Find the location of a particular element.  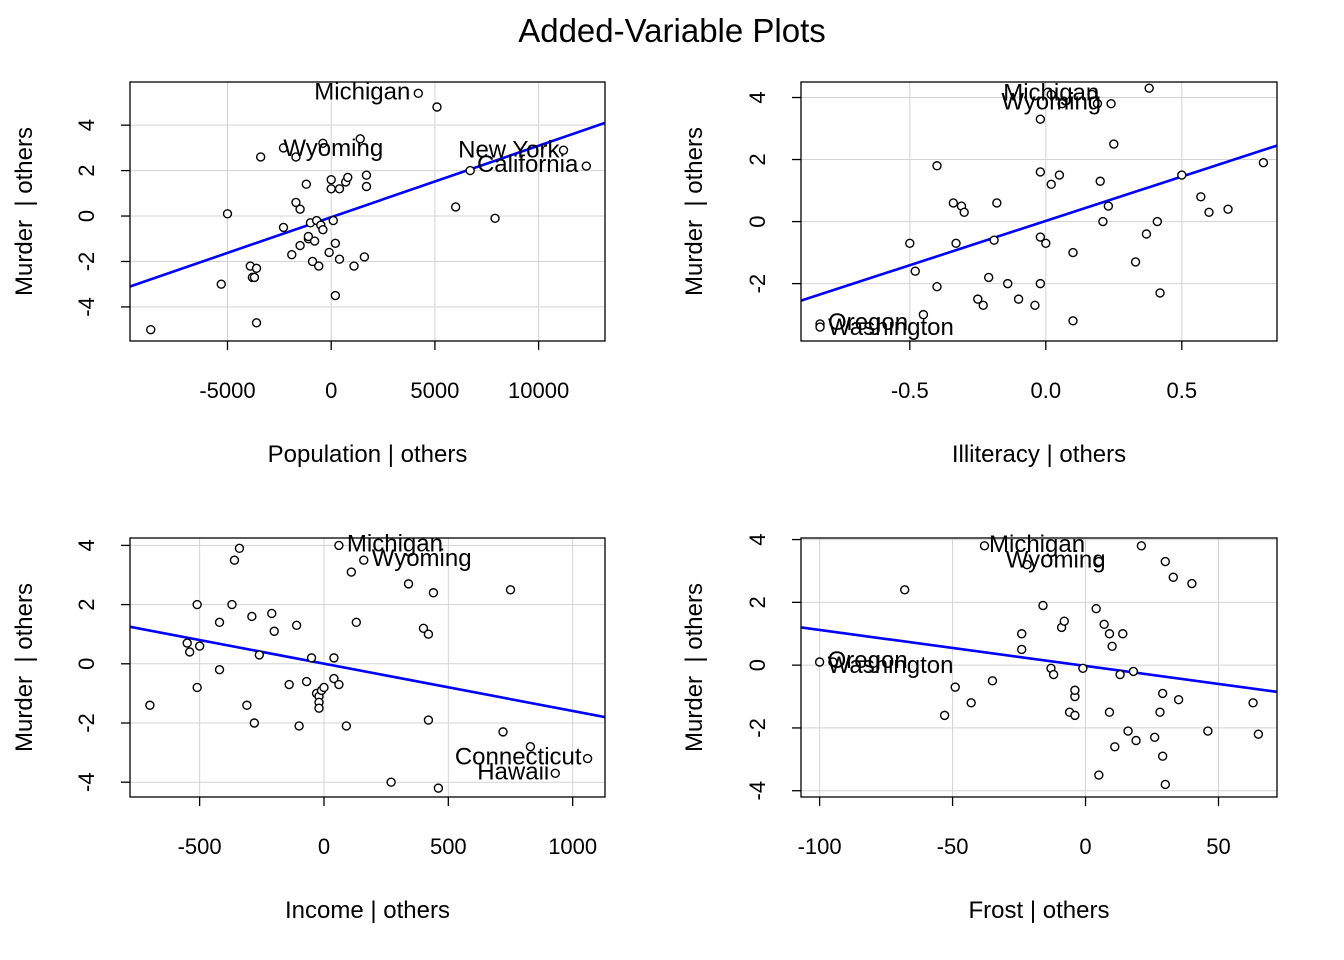

regression-line is located at coordinates (367, 672).